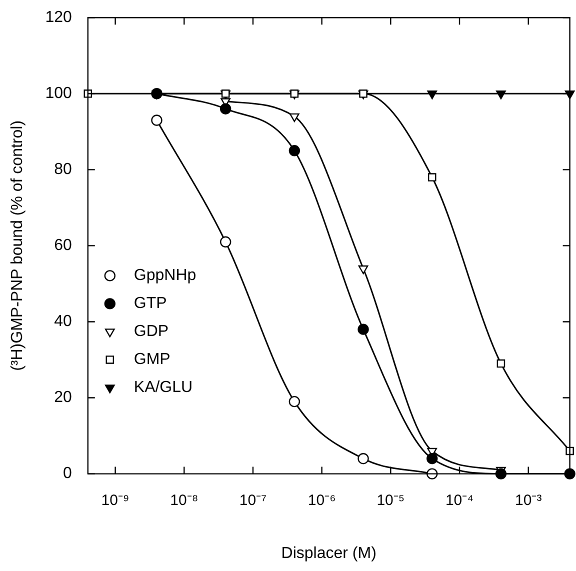  What do you see at coordinates (253, 500) in the screenshot?
I see `x-tick-label: 10⁻⁷` at bounding box center [253, 500].